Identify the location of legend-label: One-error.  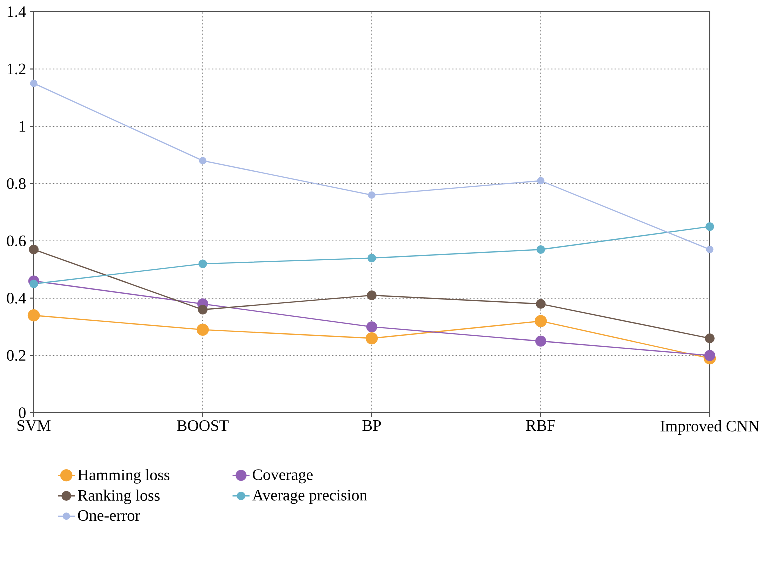
(109, 516).